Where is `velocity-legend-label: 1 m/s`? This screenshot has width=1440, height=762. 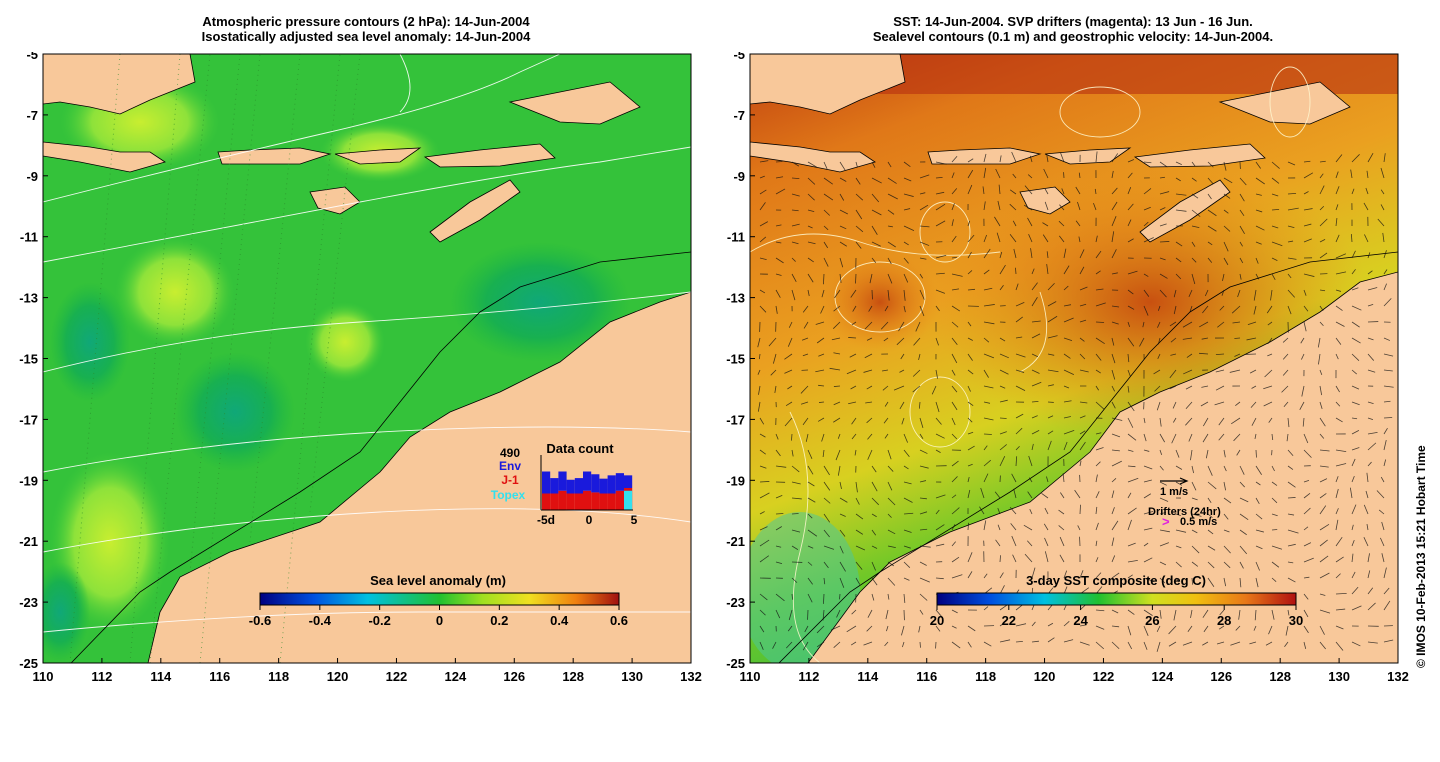
velocity-legend-label: 1 m/s is located at coordinates (1174, 492).